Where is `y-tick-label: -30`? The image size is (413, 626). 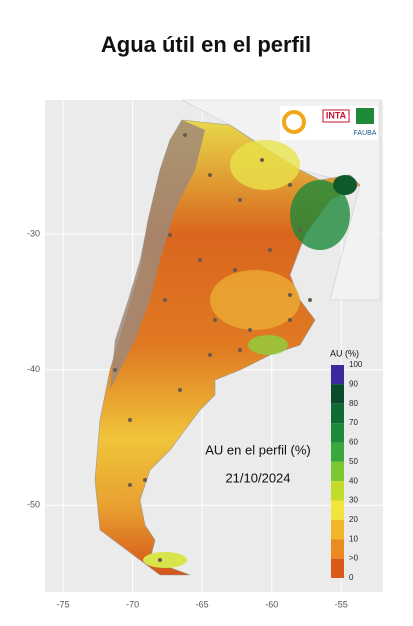
y-tick-label: -30 is located at coordinates (33, 234).